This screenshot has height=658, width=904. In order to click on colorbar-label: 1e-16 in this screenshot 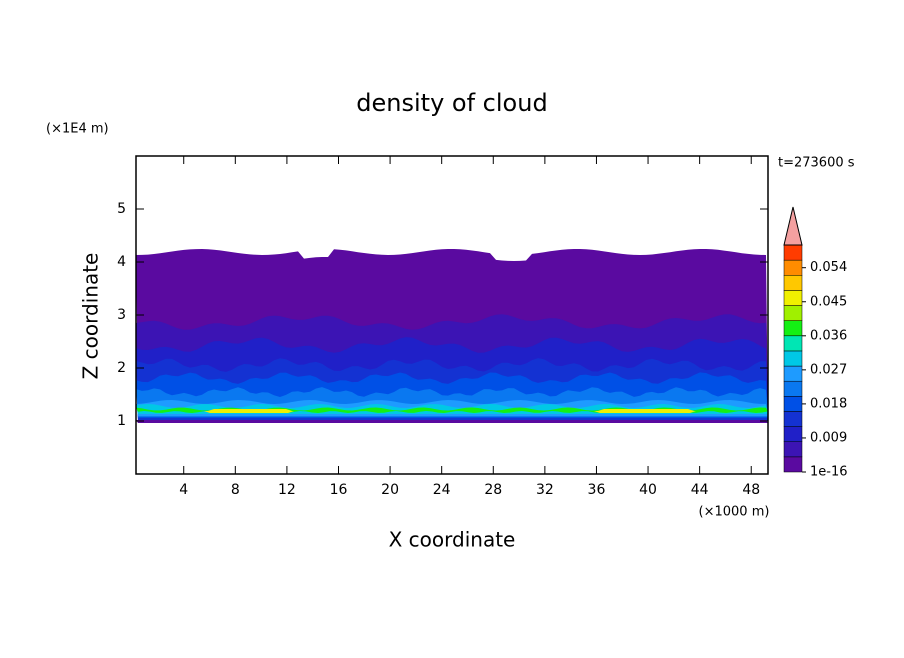, I will do `click(829, 472)`.